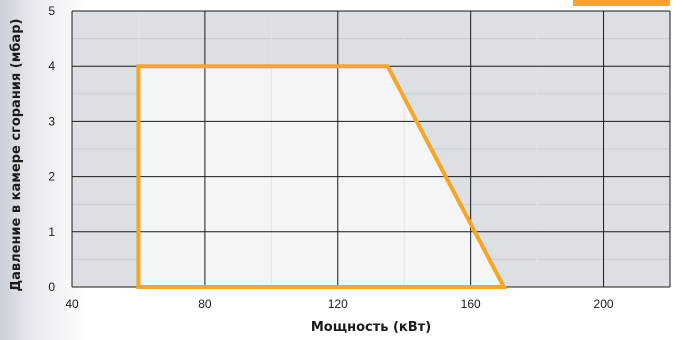 The height and width of the screenshot is (340, 685). I want to click on y-tick-label: 3, so click(51, 121).